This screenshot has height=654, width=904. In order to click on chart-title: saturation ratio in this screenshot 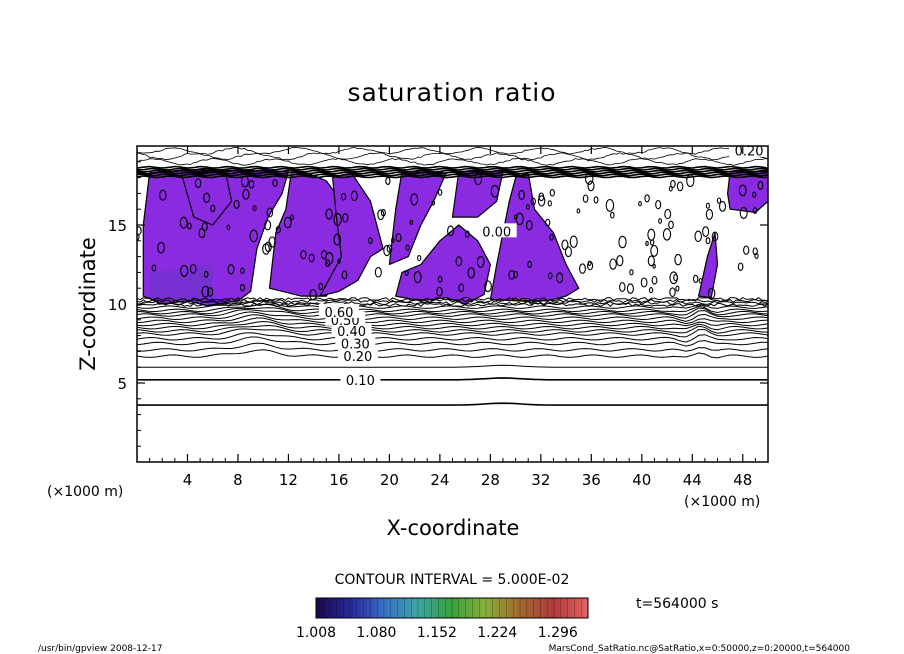, I will do `click(451, 92)`.